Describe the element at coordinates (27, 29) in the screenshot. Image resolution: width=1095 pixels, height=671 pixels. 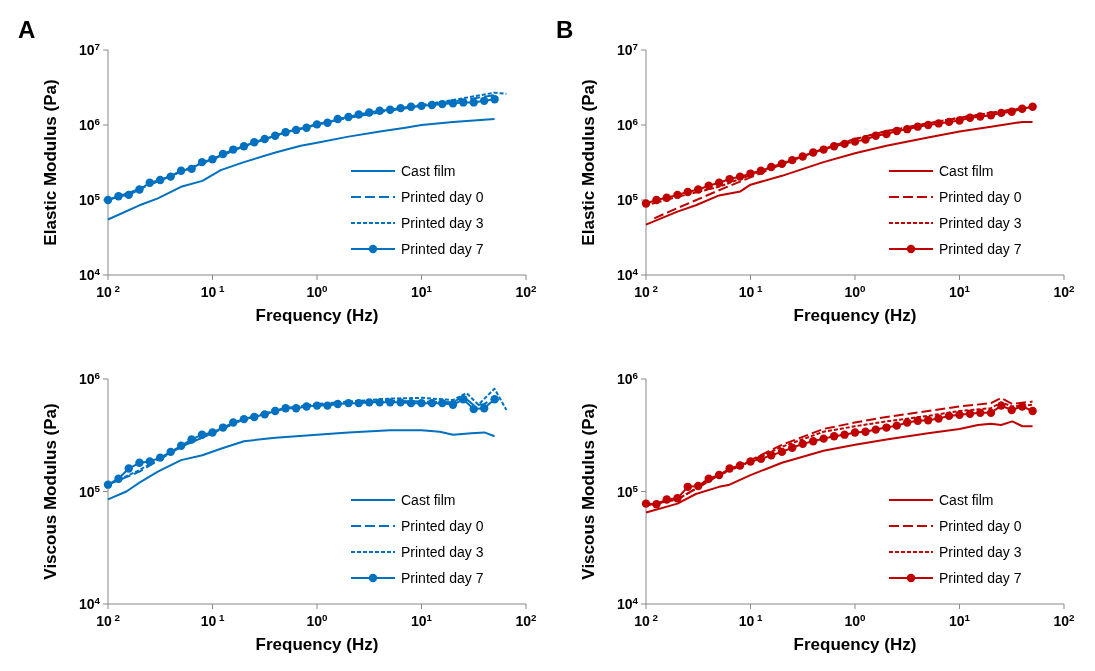
I see `chart-title: A` at that location.